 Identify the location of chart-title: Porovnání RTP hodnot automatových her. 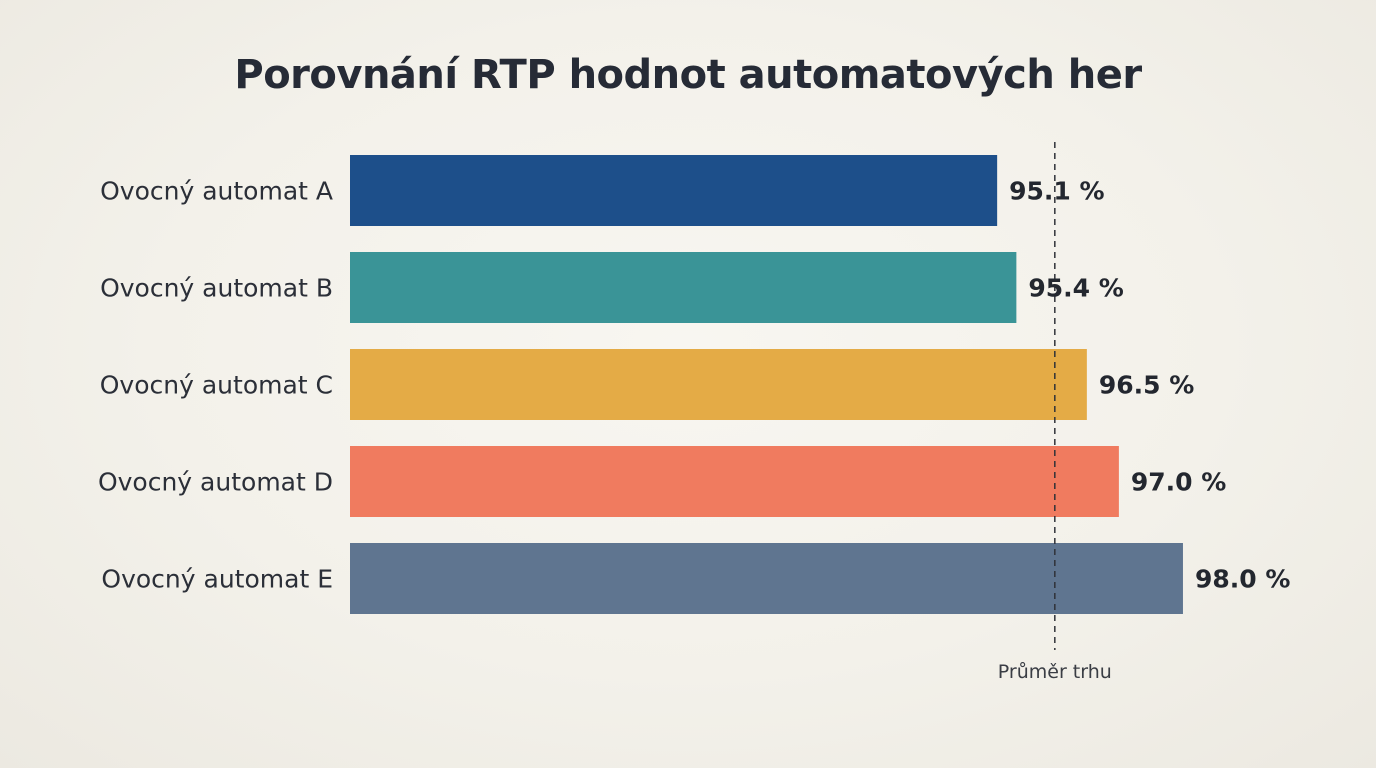
(688, 75).